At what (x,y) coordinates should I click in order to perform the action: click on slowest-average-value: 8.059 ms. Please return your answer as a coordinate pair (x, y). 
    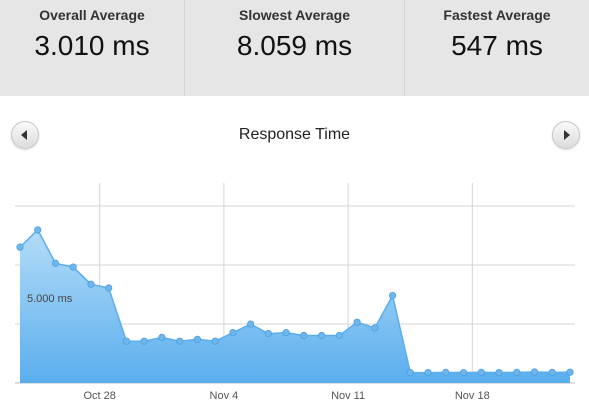
    Looking at the image, I should click on (294, 45).